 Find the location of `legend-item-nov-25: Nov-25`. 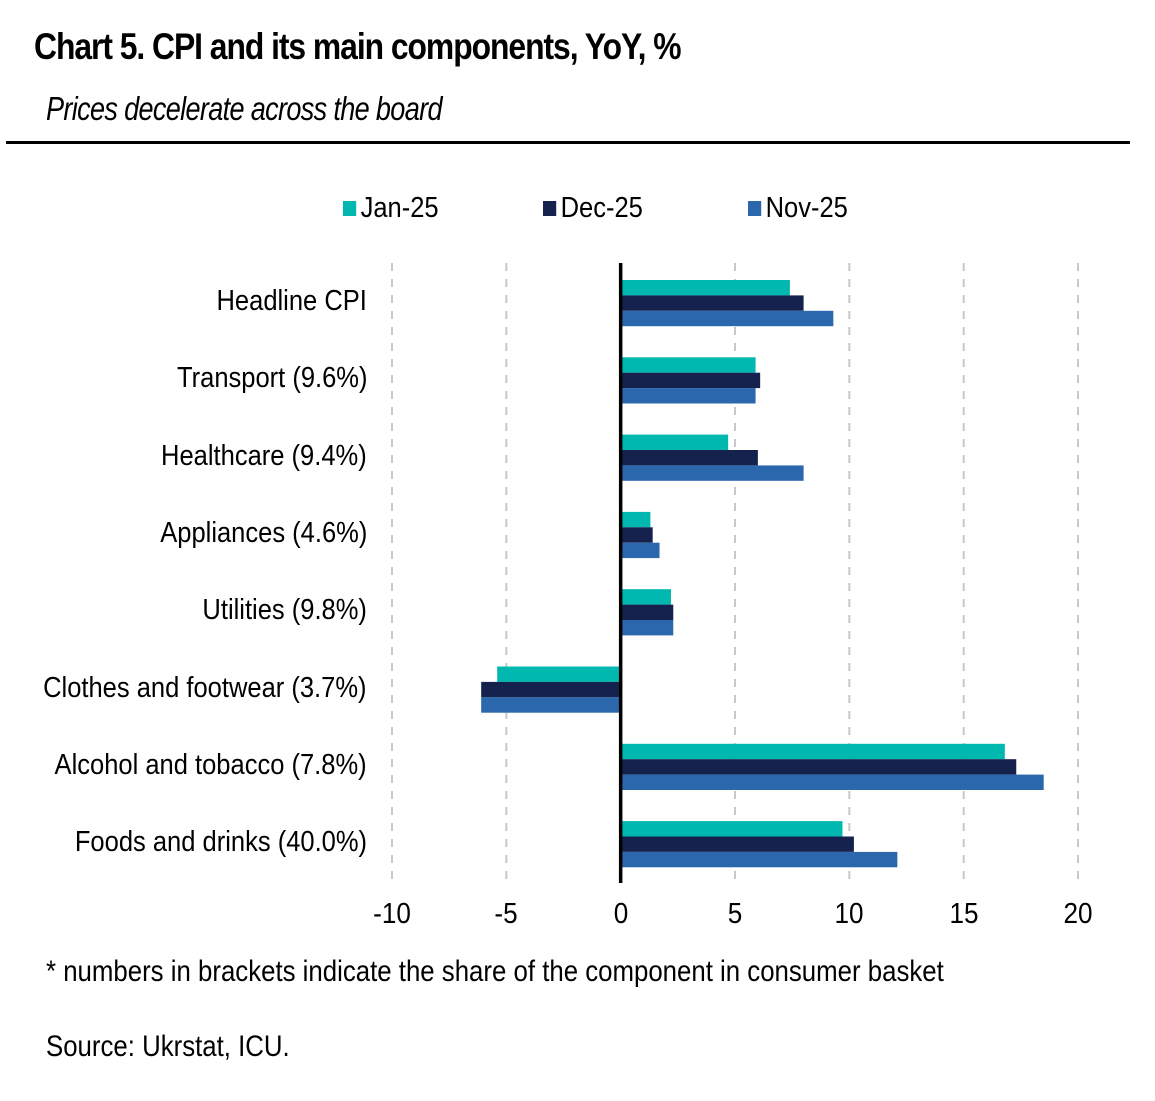

legend-item-nov-25: Nov-25 is located at coordinates (798, 208).